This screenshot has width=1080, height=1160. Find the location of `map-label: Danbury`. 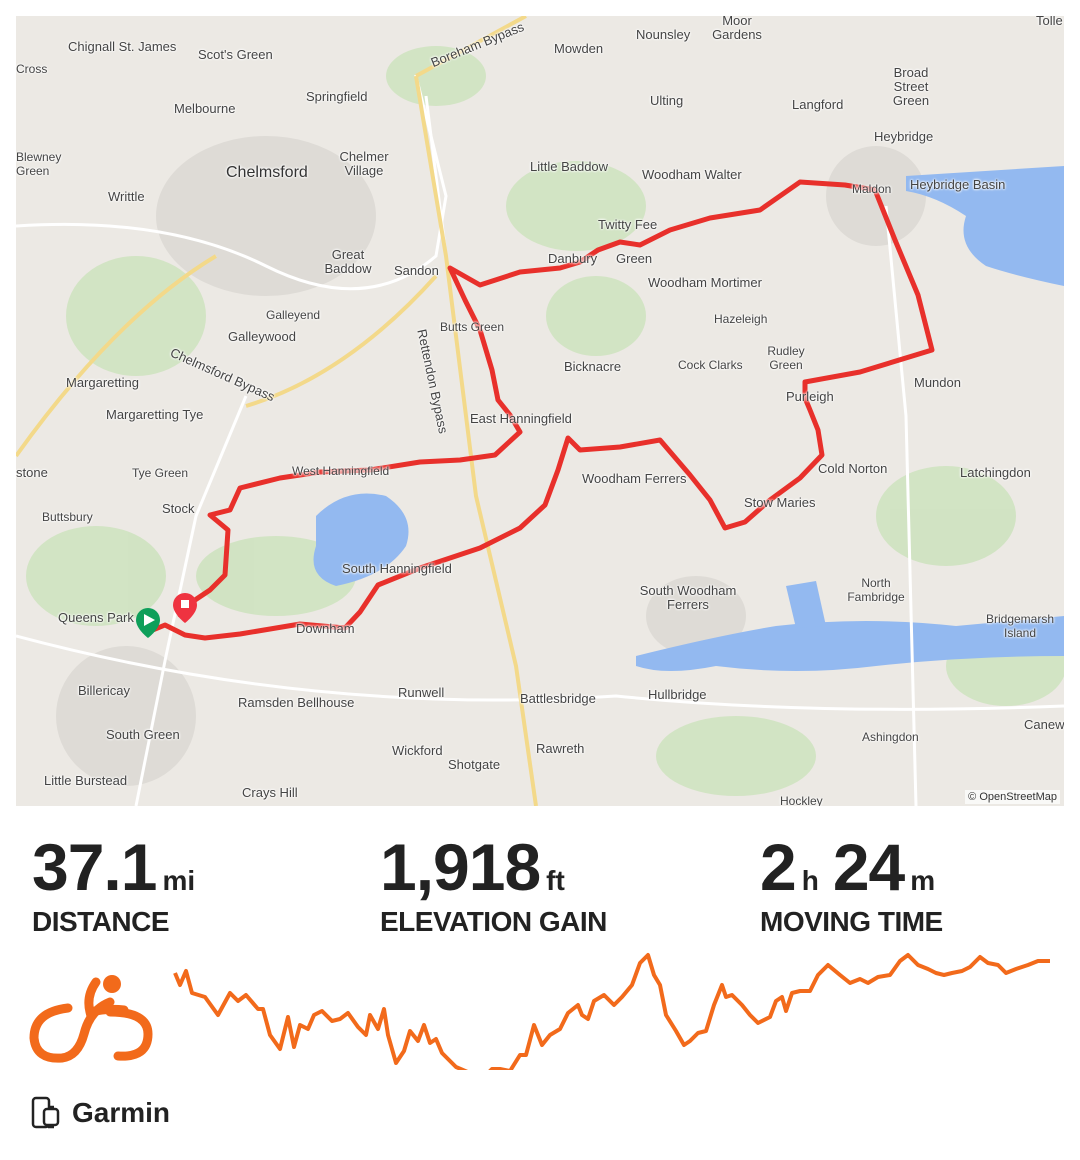

map-label: Danbury is located at coordinates (573, 258).